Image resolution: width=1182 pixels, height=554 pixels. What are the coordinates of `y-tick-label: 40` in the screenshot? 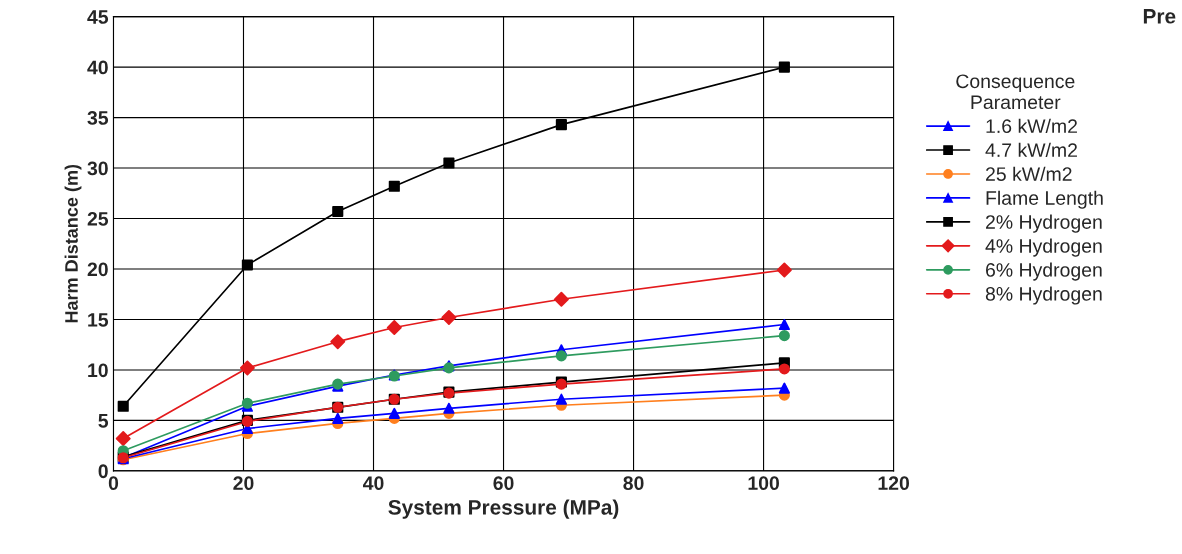 It's located at (97, 67).